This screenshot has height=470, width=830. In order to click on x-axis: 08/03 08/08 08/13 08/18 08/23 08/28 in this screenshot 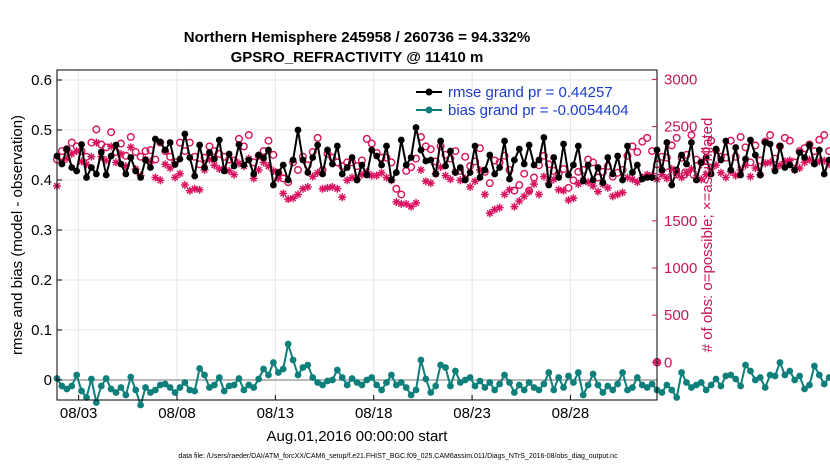, I will do `click(324, 408)`.